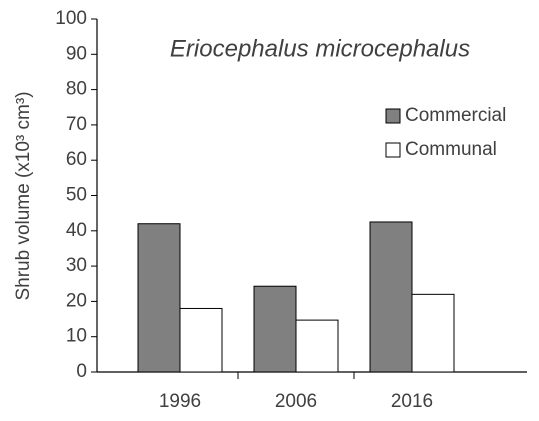  Describe the element at coordinates (320, 48) in the screenshot. I see `chart-title: Eriocephalus microcephalus` at that location.